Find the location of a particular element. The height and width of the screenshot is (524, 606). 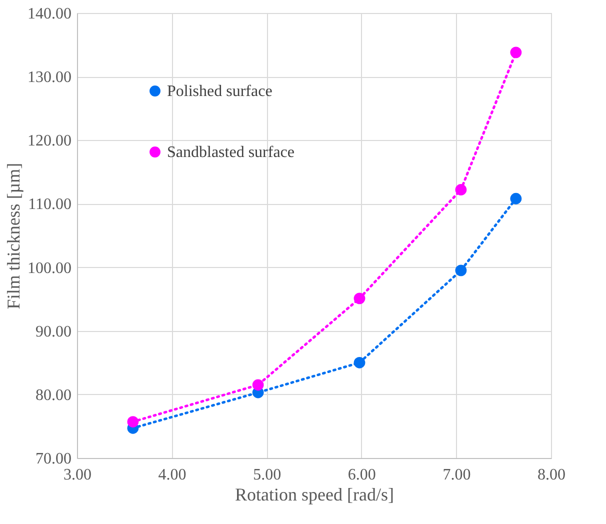

x-tick-label: 4.00 is located at coordinates (172, 475).